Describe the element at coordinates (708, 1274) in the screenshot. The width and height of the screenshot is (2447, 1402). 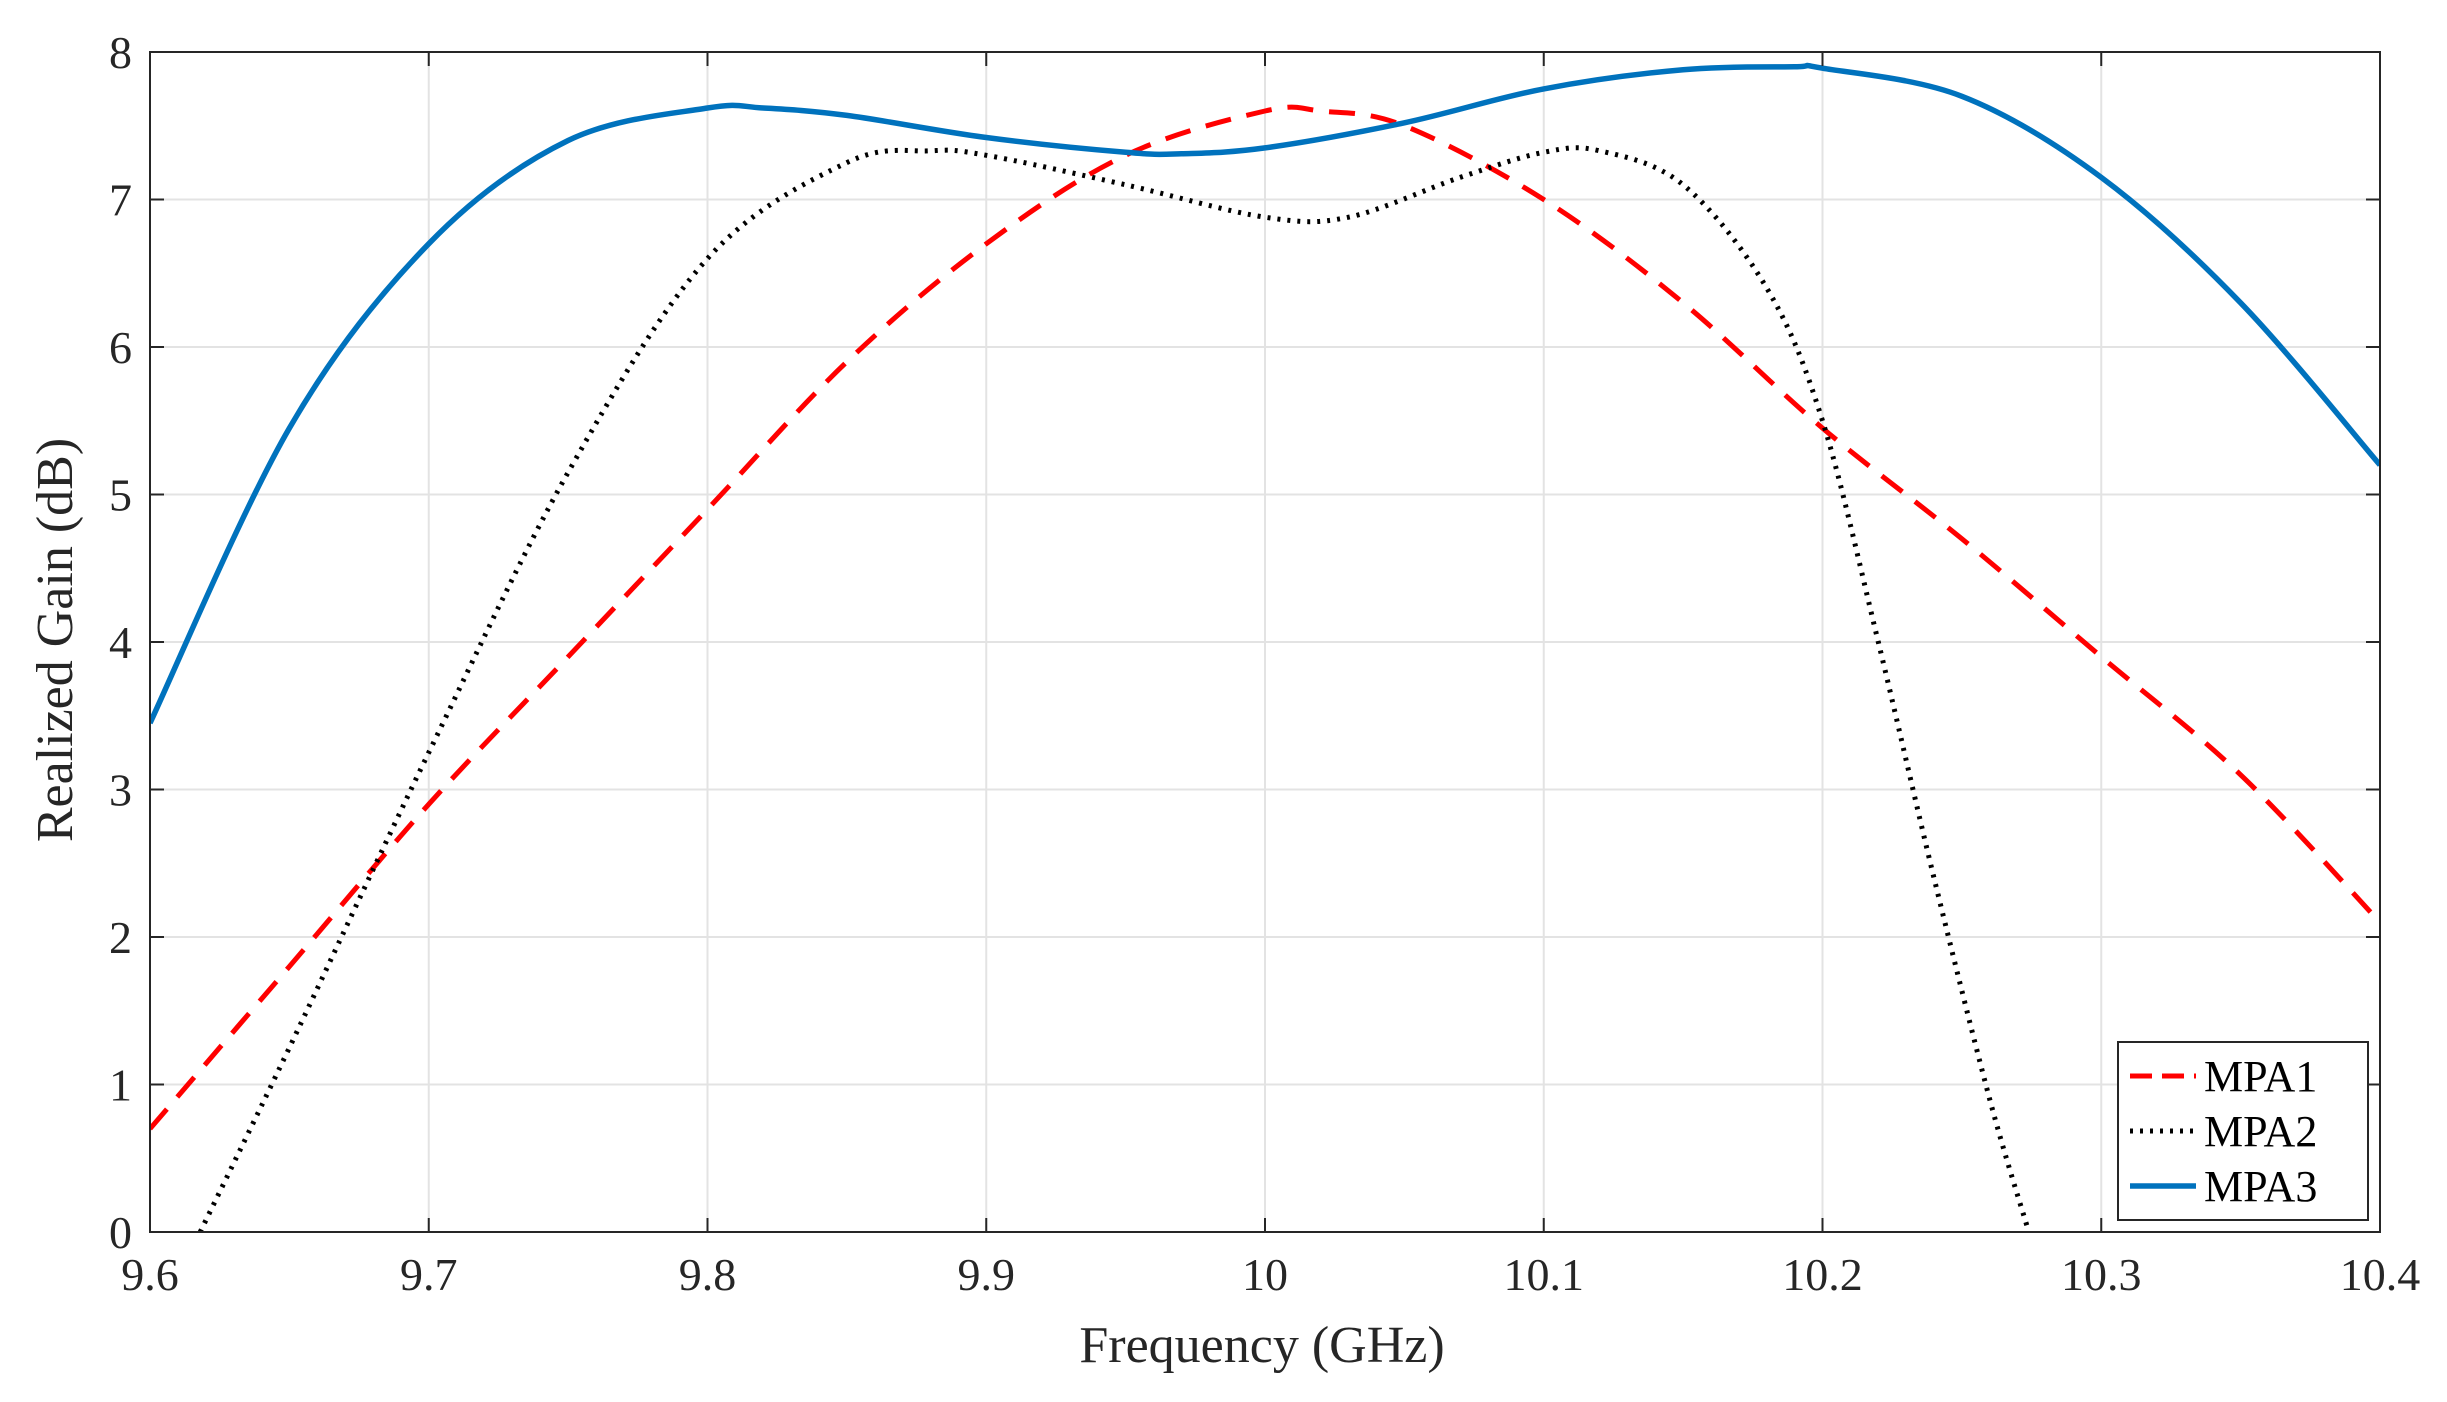
I see `x-tick-label-2: 9.8` at that location.